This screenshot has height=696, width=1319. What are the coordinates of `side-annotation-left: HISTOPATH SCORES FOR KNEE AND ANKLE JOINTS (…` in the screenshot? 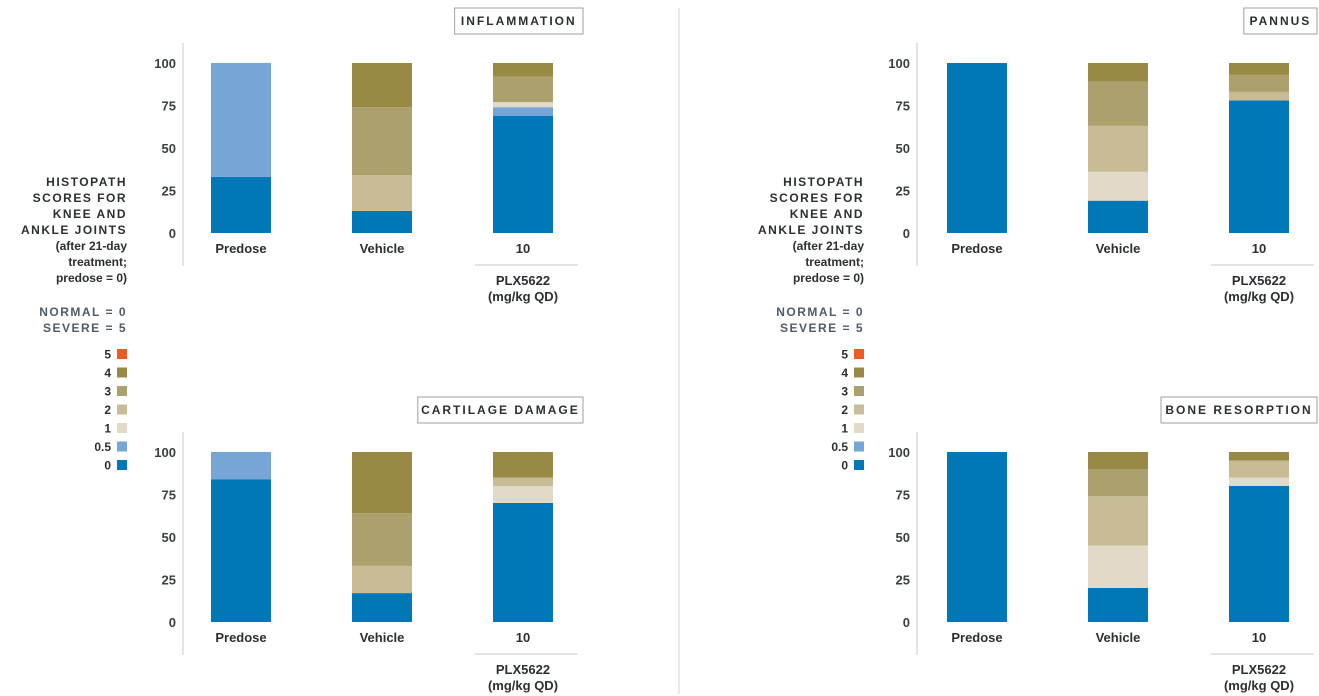 It's located at (74, 324).